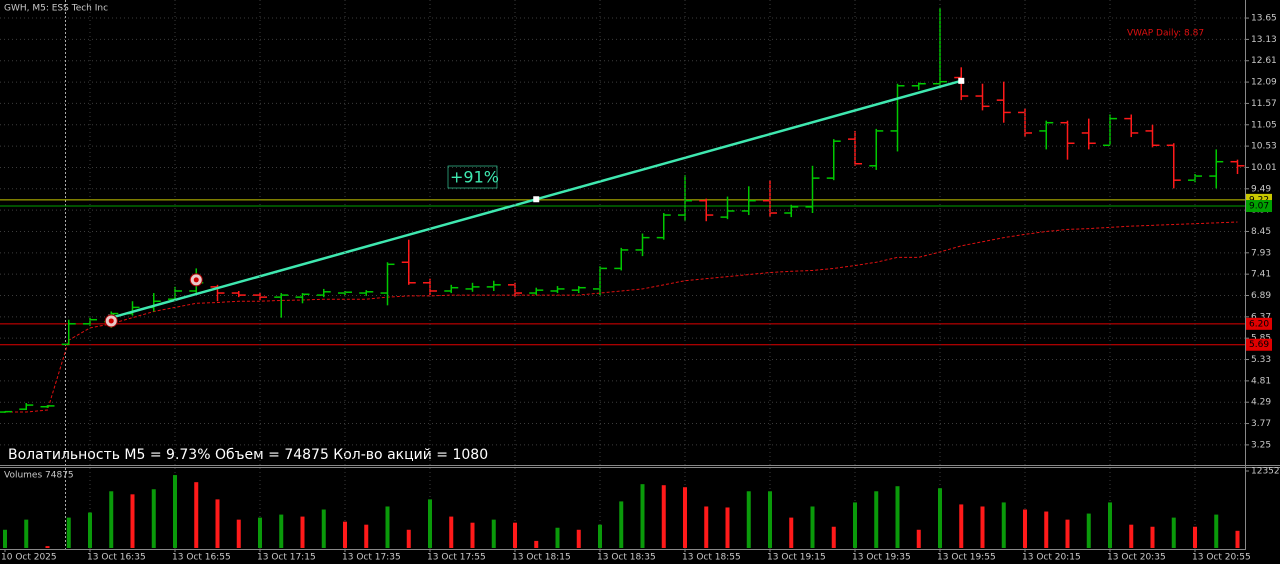 This screenshot has height=564, width=1280. Describe the element at coordinates (201, 558) in the screenshot. I see `x-tick-label: 13 Oct 16:55` at that location.